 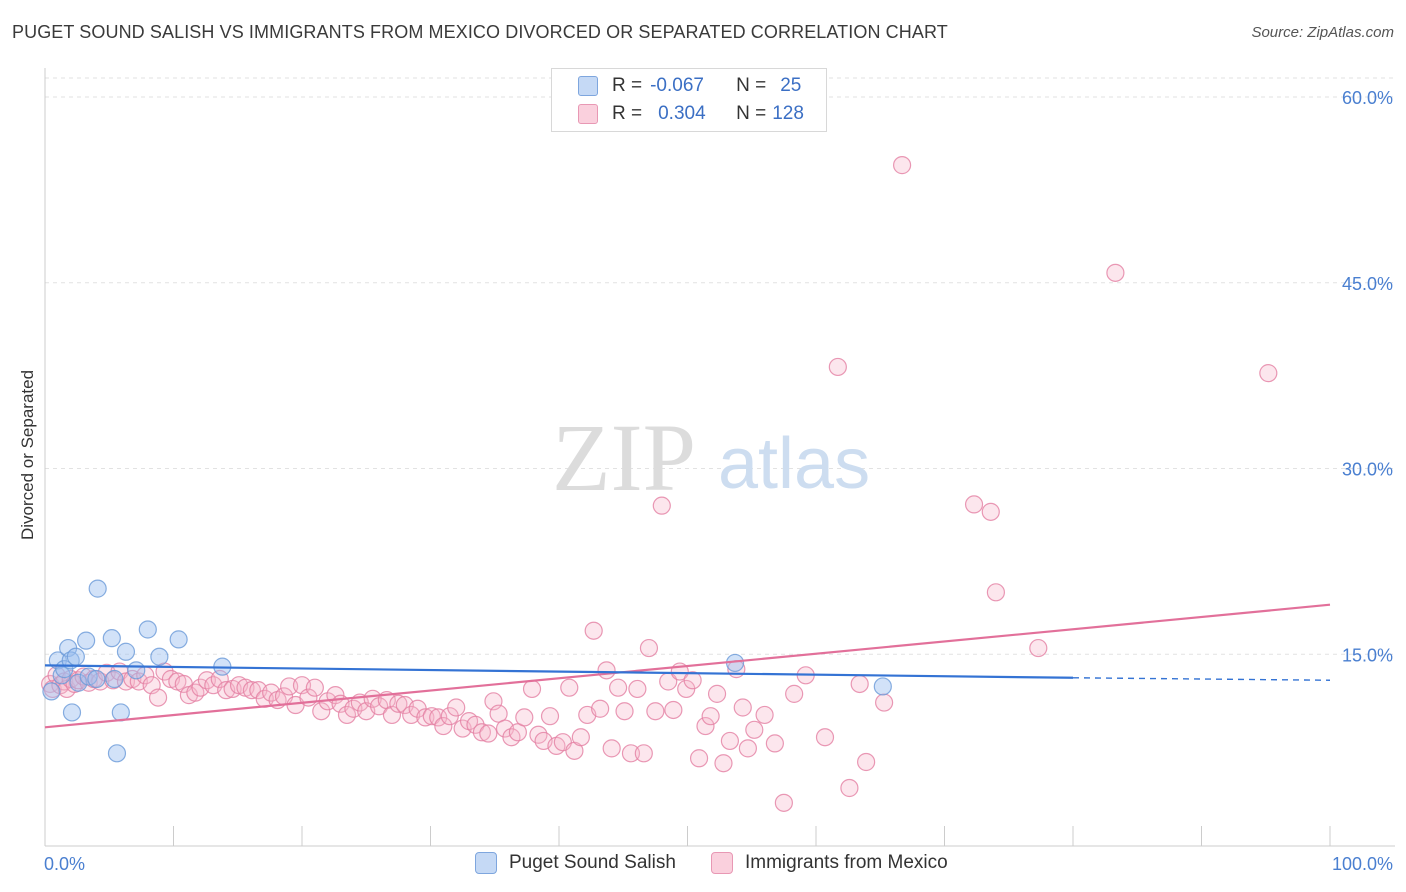 What do you see at coordinates (791, 85) in the screenshot?
I see `legend-n-value: 25` at bounding box center [791, 85].